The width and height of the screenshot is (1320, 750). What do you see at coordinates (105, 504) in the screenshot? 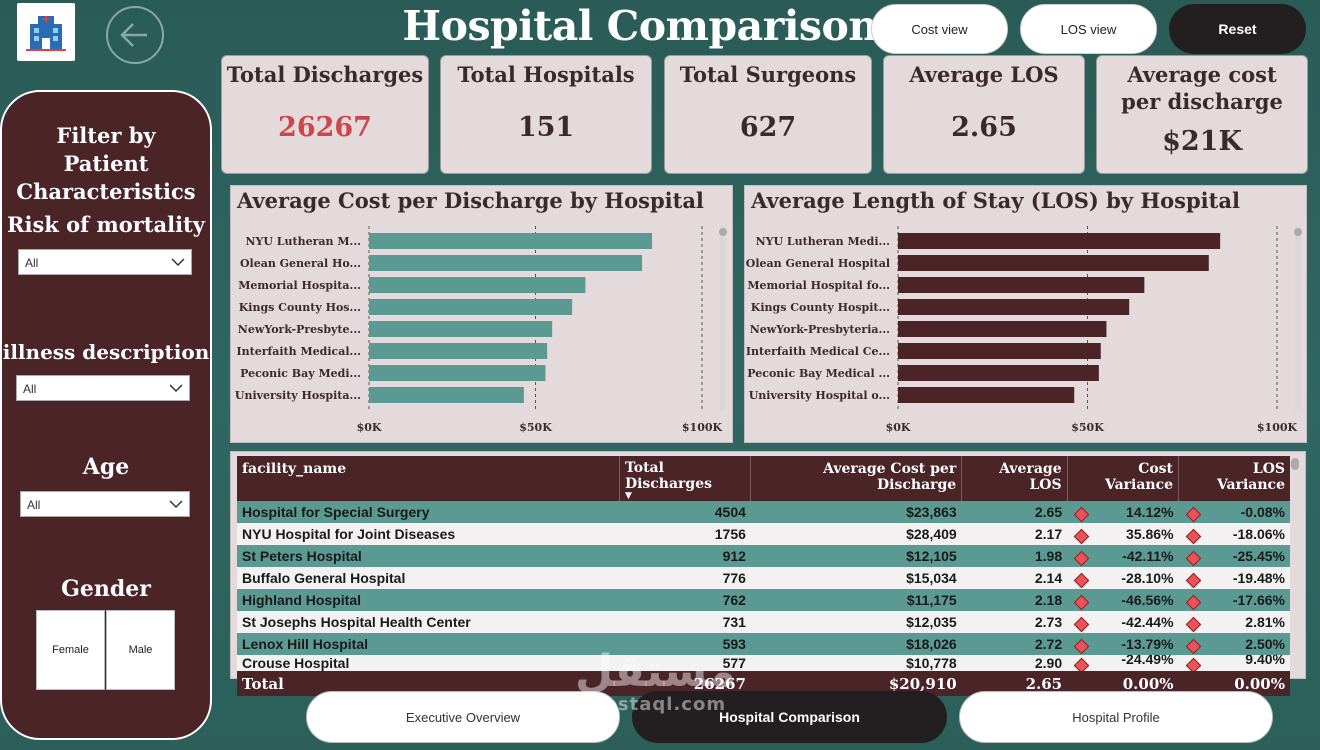
I see `age-dropdown: All` at bounding box center [105, 504].